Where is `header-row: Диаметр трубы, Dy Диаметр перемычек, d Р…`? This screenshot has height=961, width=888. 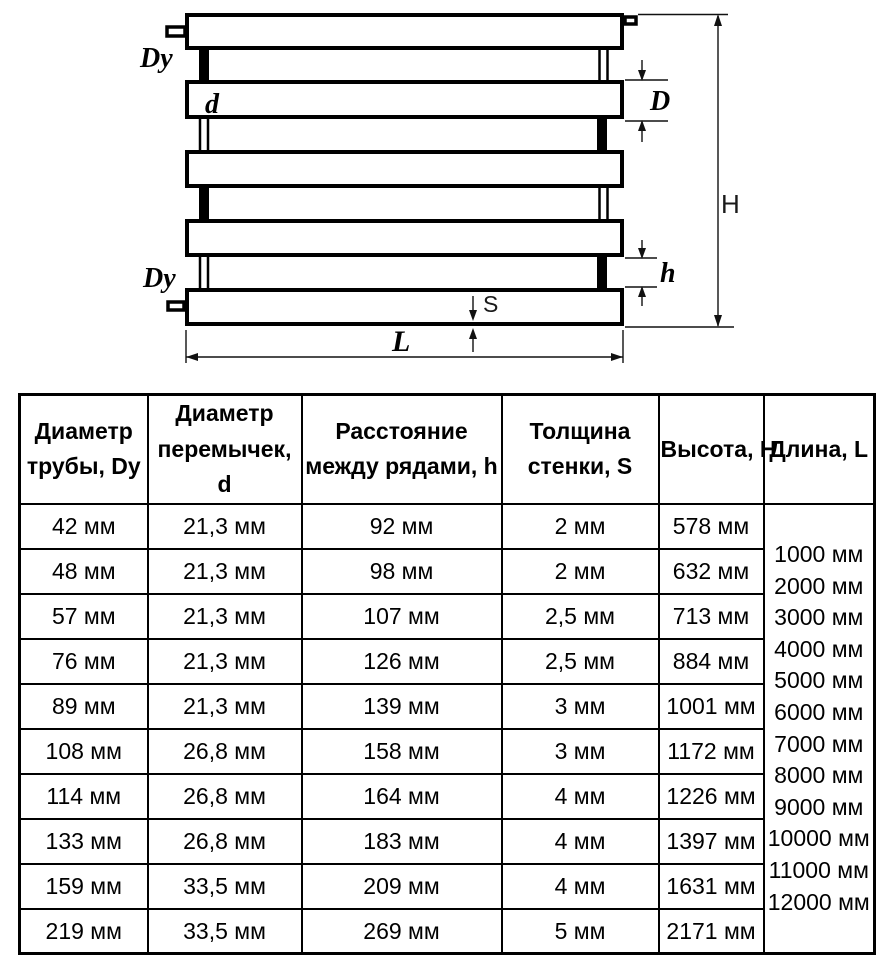 header-row: Диаметр трубы, Dy Диаметр перемычек, d Р… is located at coordinates (447, 449).